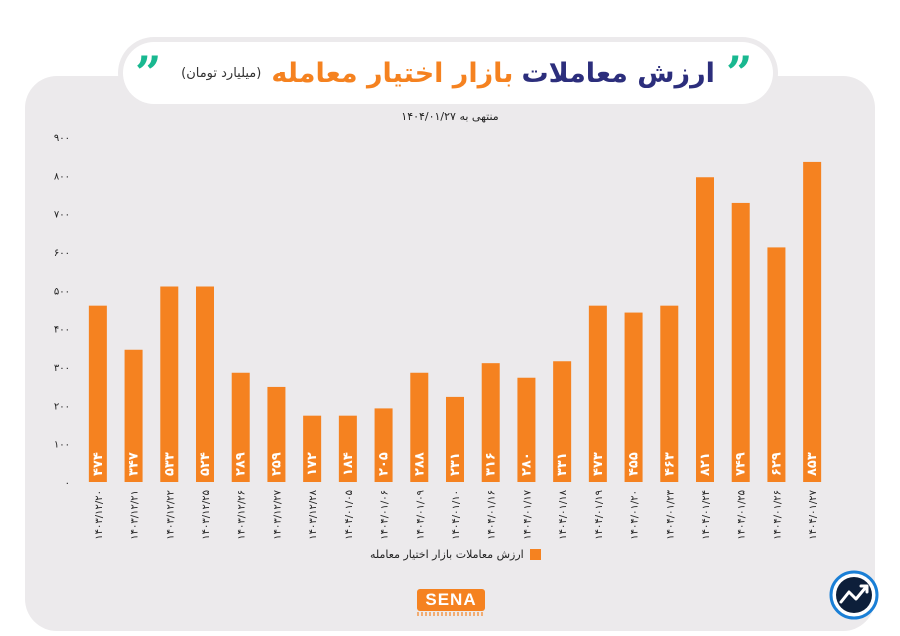 Image resolution: width=900 pixels, height=636 pixels. What do you see at coordinates (67, 483) in the screenshot?
I see `y-tick-label: ۰` at bounding box center [67, 483].